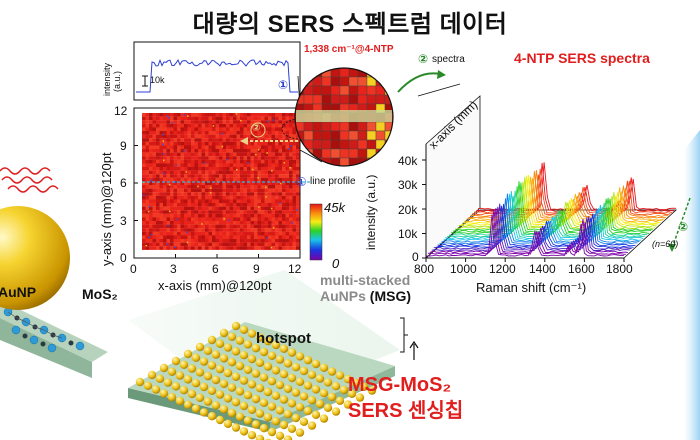 This screenshot has height=440, width=700. I want to click on spectra-xtick-1400: 1400, so click(542, 269).